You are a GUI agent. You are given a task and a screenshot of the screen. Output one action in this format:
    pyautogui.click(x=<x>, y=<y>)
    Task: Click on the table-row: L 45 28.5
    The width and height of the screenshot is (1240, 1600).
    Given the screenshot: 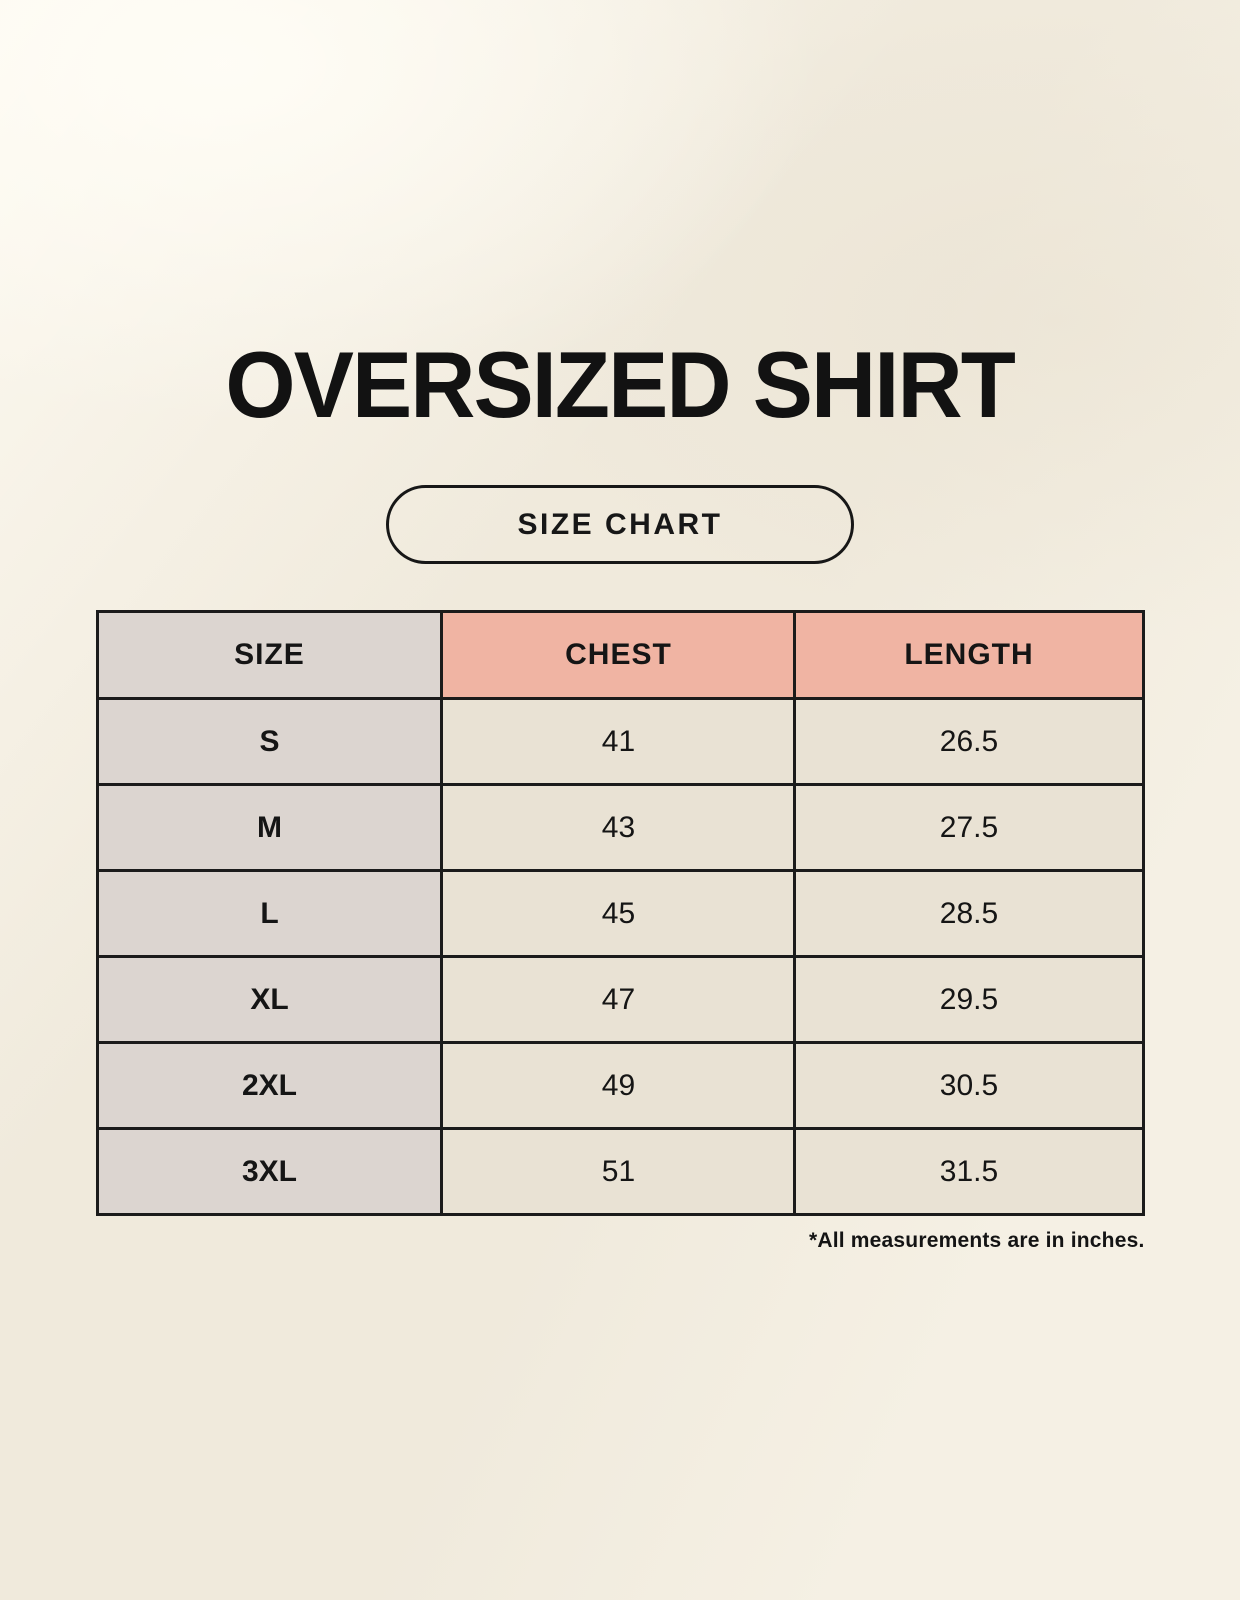 What is the action you would take?
    pyautogui.click(x=620, y=913)
    